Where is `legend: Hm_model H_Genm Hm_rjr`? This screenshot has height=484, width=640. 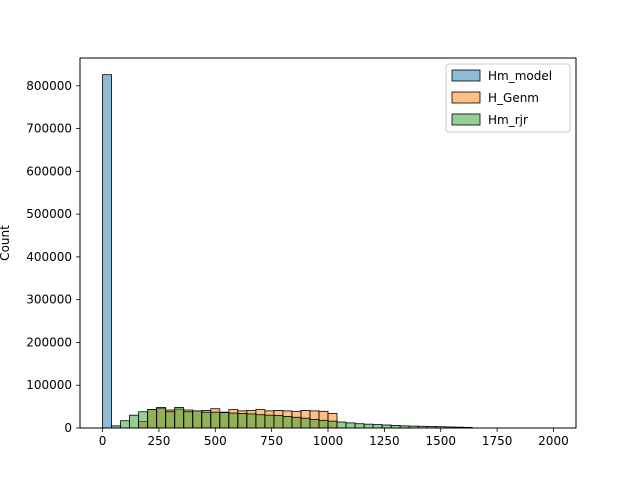
legend: Hm_model H_Genm Hm_rjr is located at coordinates (508, 98).